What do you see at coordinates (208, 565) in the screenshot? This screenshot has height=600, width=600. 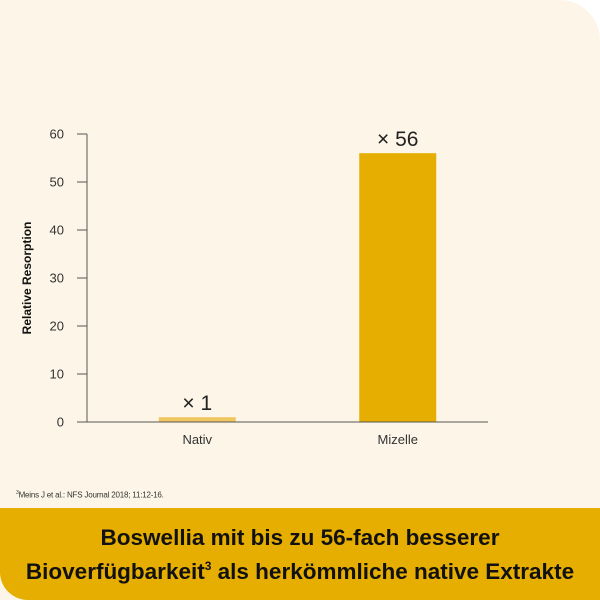 I see `headline-sup: 3` at bounding box center [208, 565].